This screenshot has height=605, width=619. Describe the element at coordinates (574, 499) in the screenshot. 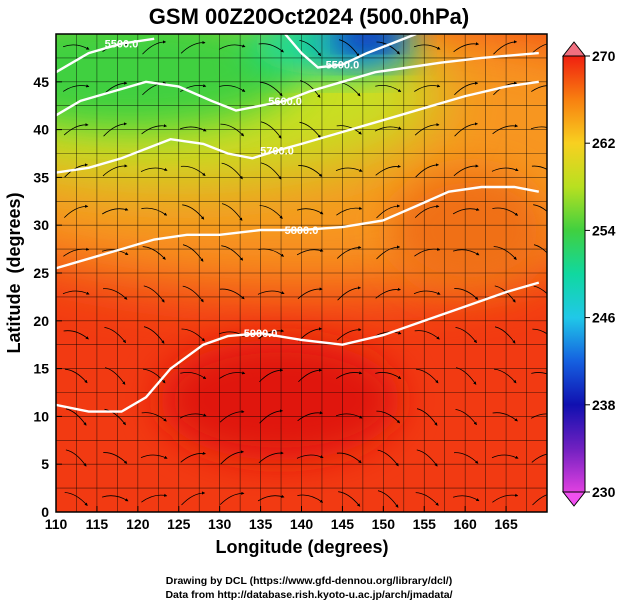

I see `colorbar-bottom-arrow` at that location.